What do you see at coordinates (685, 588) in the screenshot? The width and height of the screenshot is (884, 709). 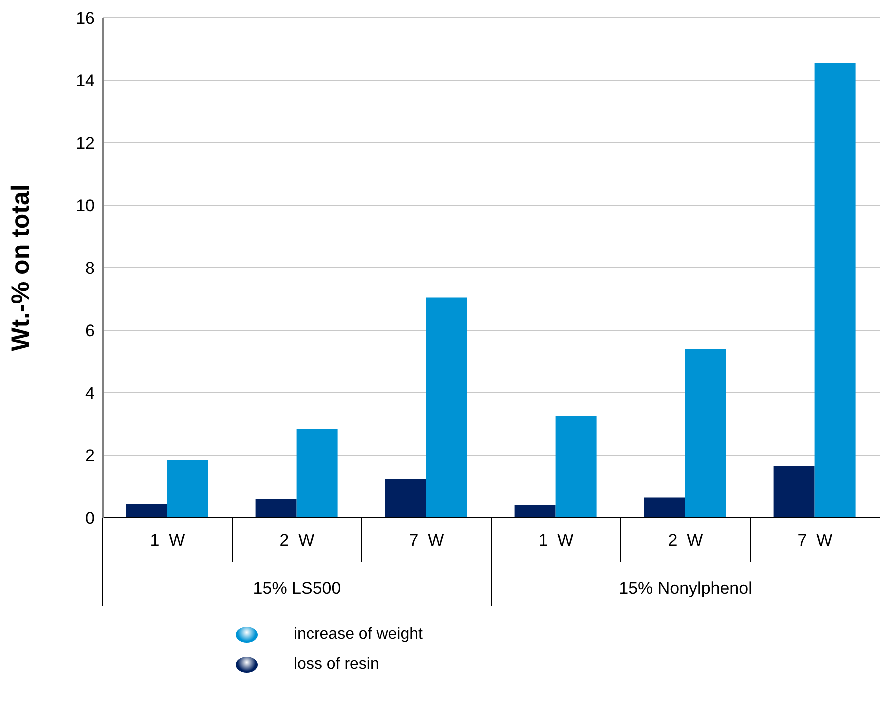 I see `text: 15% Nonylphenol` at bounding box center [685, 588].